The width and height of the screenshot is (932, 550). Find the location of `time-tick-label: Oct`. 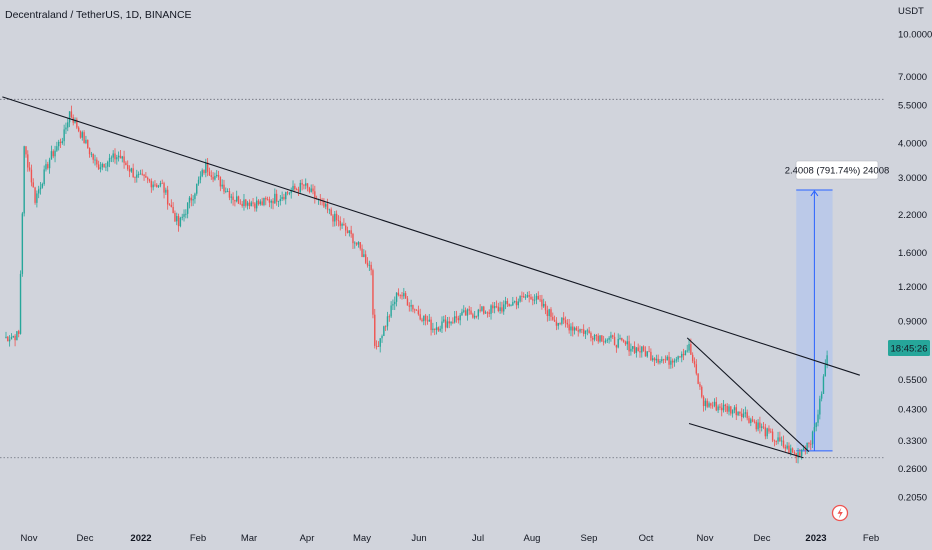

time-tick-label: Oct is located at coordinates (646, 538).